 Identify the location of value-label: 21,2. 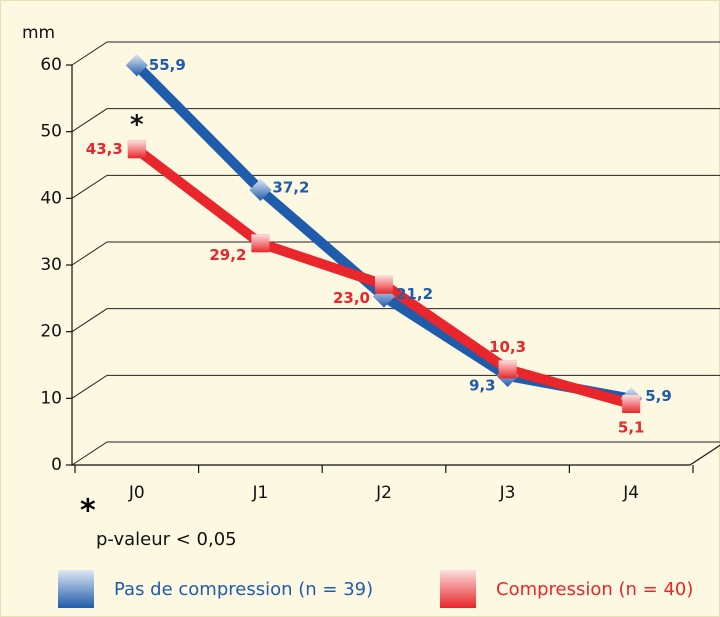
(414, 294).